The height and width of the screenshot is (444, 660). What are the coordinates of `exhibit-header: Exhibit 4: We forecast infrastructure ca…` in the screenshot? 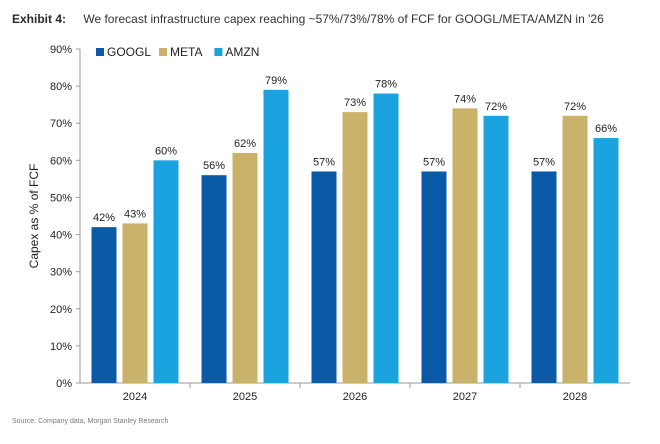 It's located at (308, 19).